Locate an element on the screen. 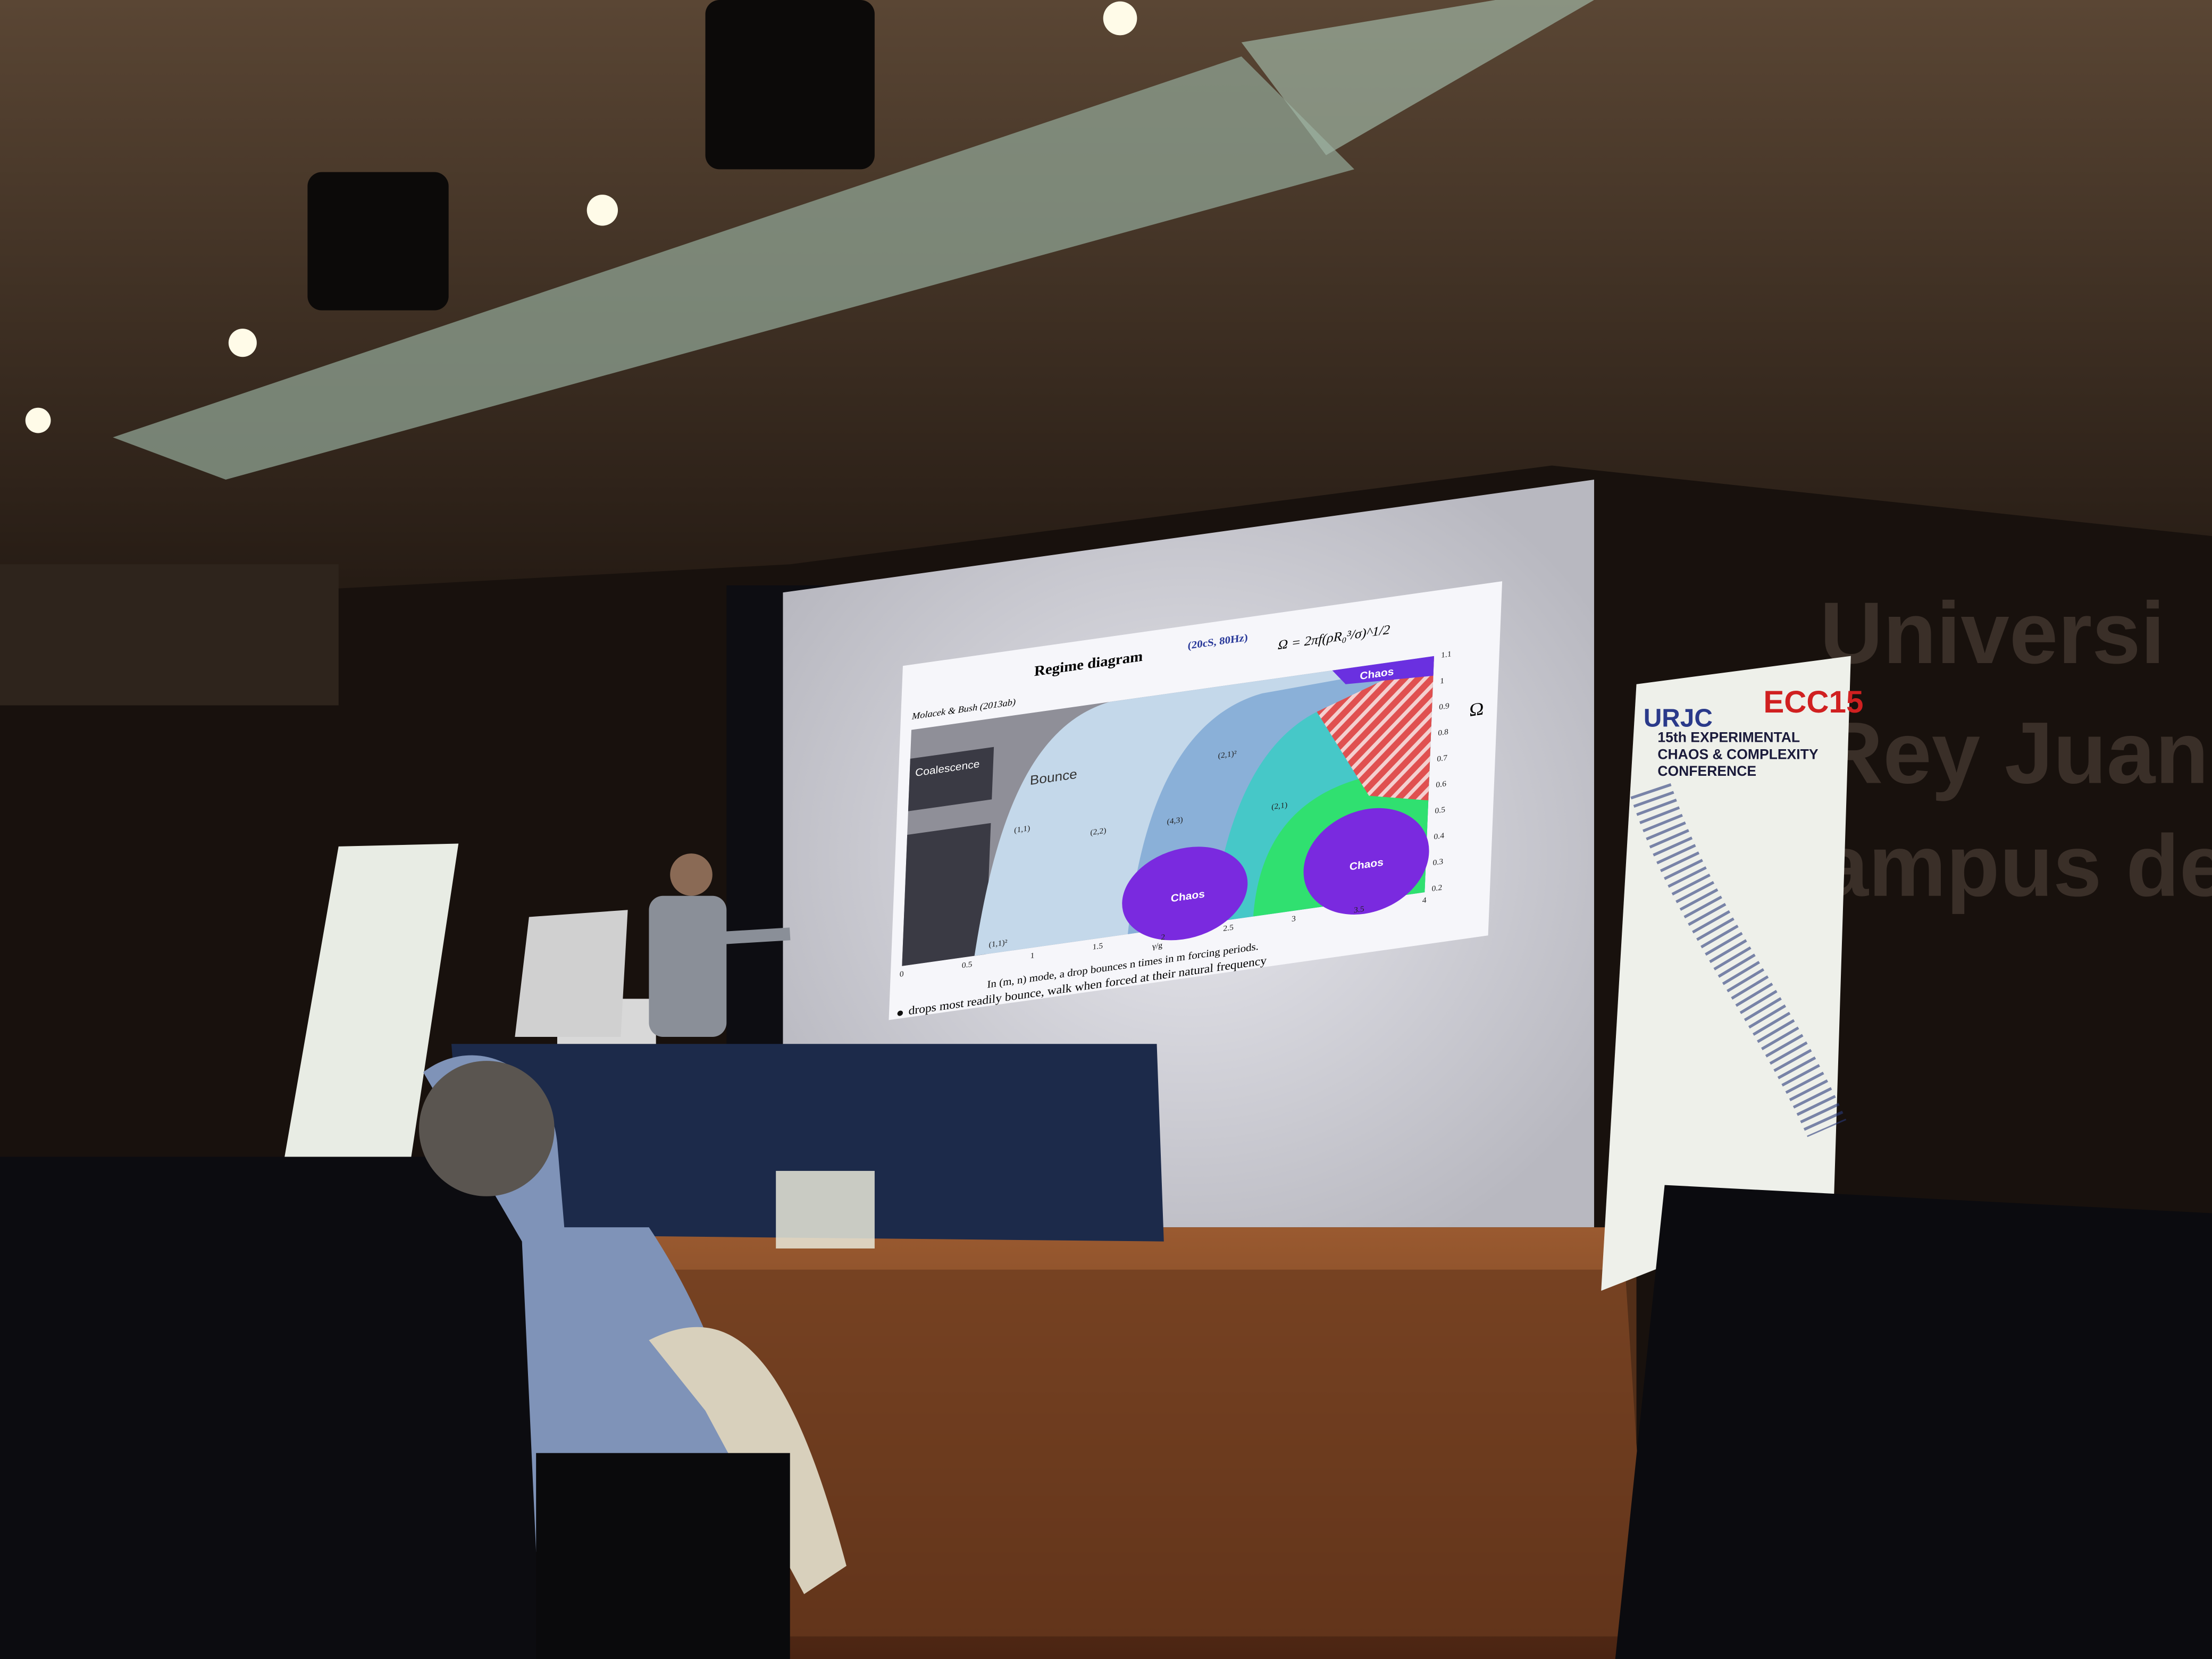 The image size is (2212, 1659). y-tick-label: 0.4 is located at coordinates (1439, 836).